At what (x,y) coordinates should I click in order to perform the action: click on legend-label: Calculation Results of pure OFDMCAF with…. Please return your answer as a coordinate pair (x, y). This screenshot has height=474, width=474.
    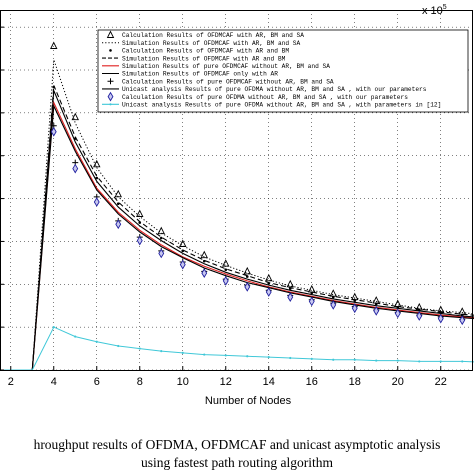
    Looking at the image, I should click on (228, 81).